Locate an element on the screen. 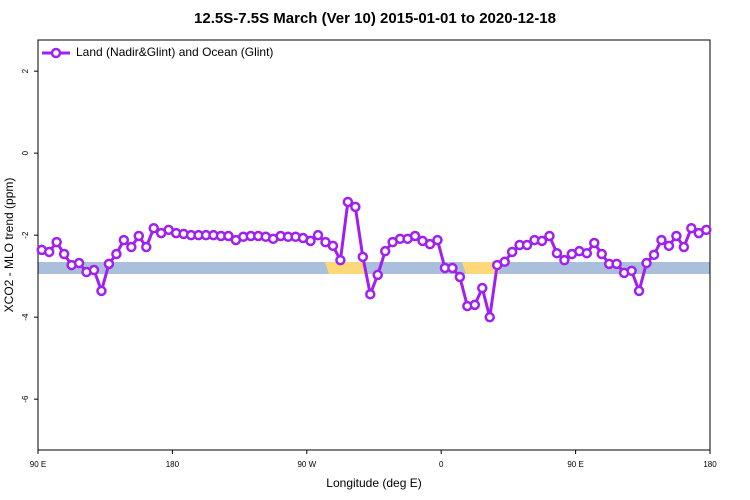  y-tick-label: -2 is located at coordinates (25, 235).